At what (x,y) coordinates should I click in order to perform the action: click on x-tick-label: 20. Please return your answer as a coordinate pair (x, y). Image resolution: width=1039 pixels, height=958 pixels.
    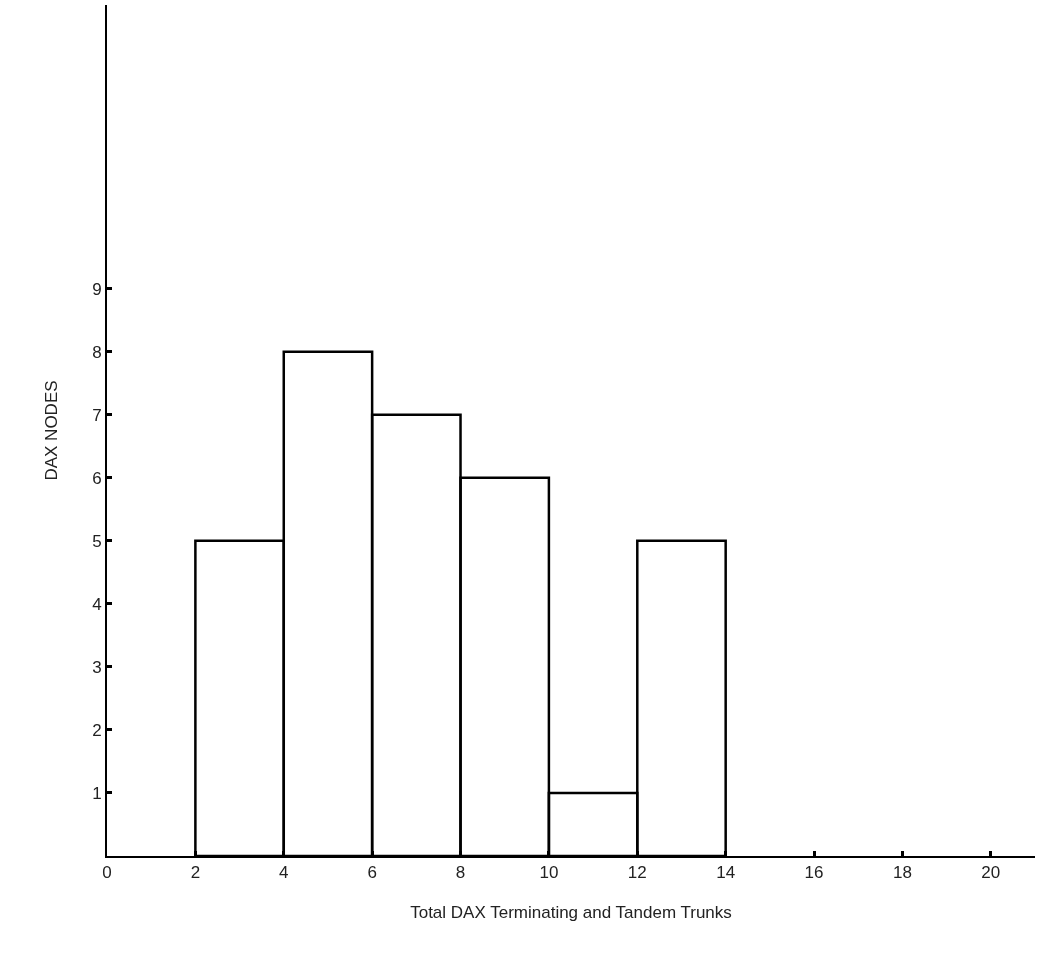
    Looking at the image, I should click on (991, 873).